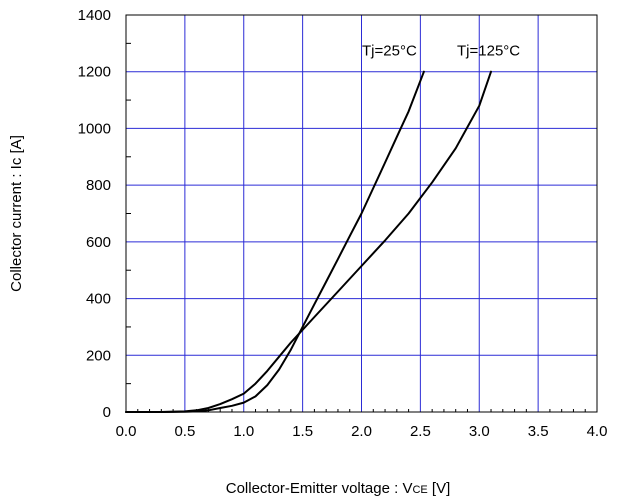 The image size is (633, 503). What do you see at coordinates (597, 431) in the screenshot?
I see `x-tick-label: 4.0` at bounding box center [597, 431].